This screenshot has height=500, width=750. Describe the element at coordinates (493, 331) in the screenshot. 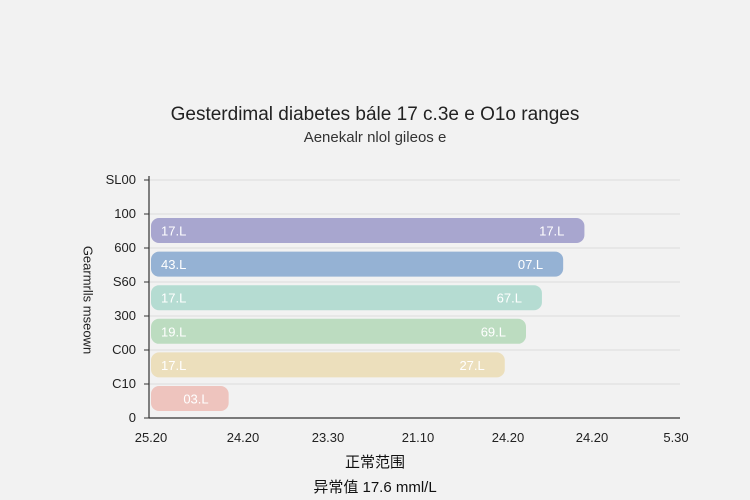

I see `bar-value-label: 69.L` at that location.